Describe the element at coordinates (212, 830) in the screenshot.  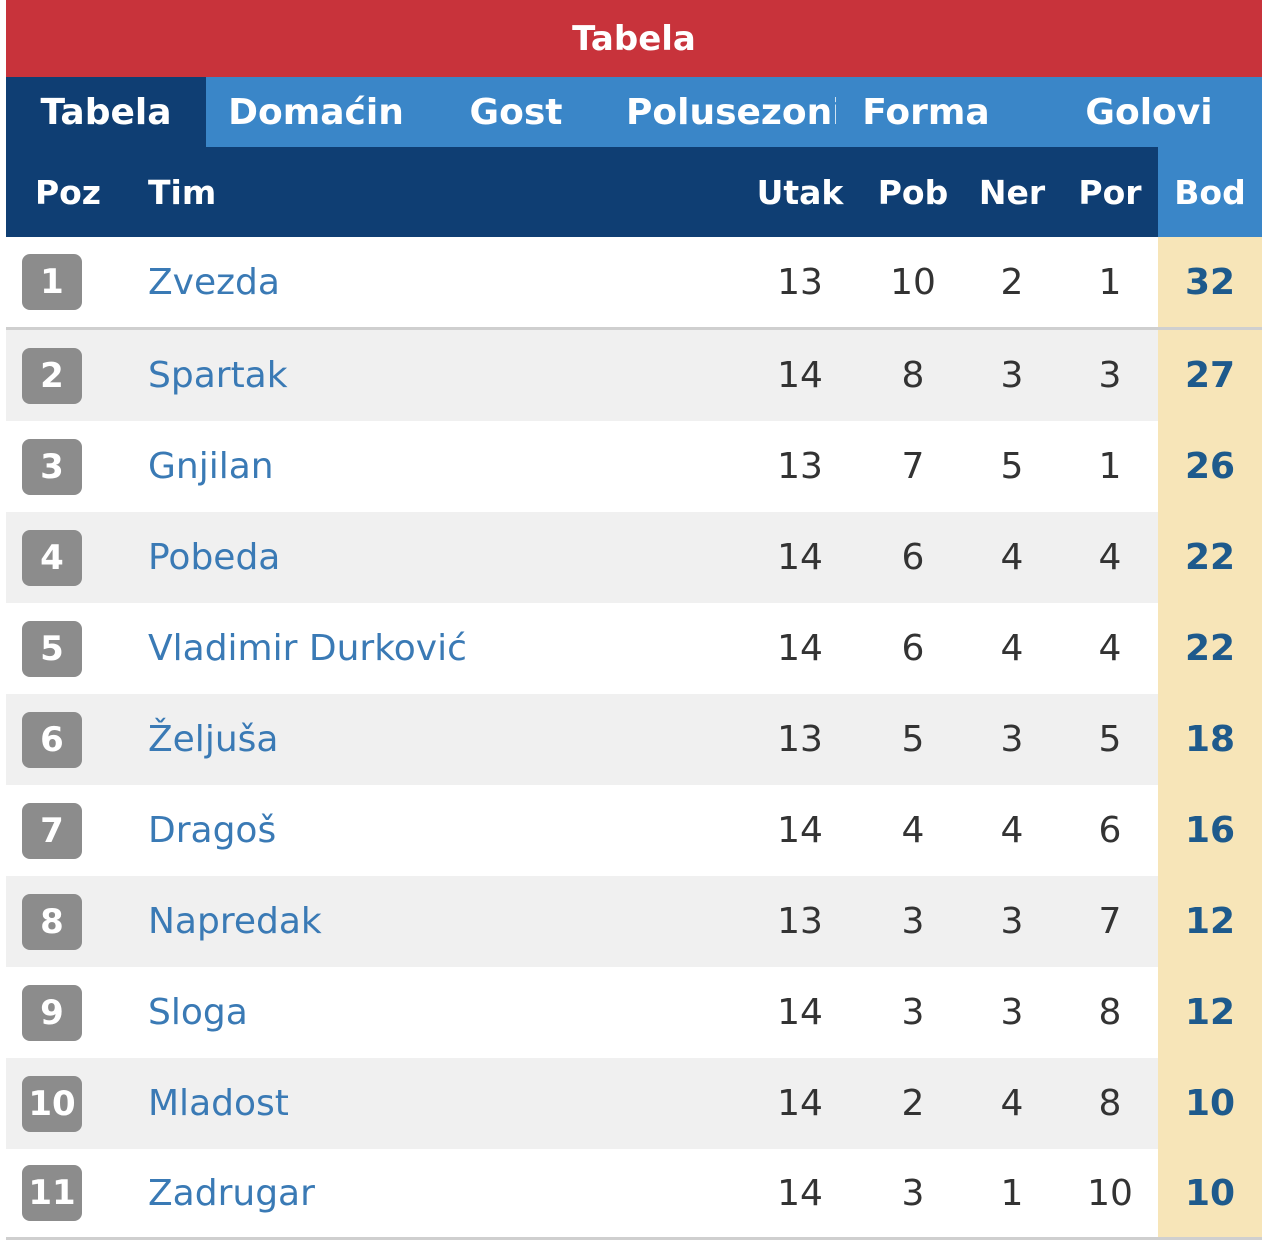
I see `team-name: Dragoš` at that location.